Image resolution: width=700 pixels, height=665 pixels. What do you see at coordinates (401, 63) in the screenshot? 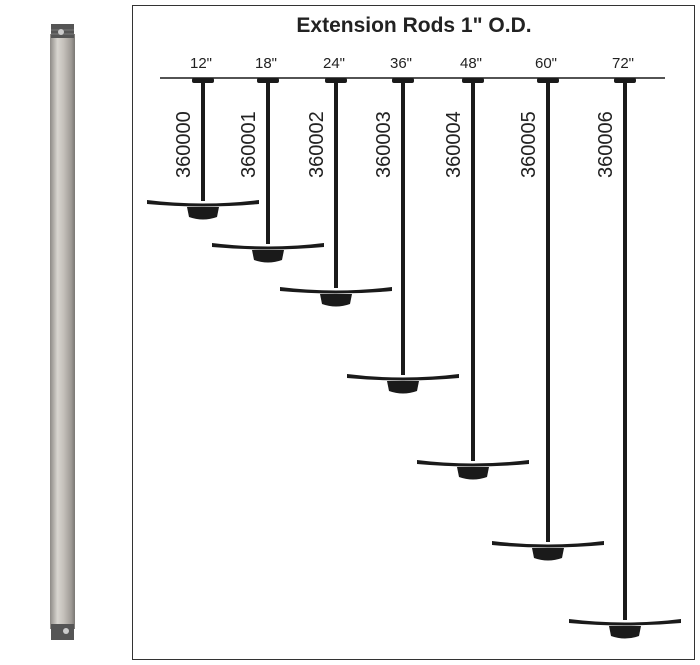
I see `rod-length-label: 36"` at bounding box center [401, 63].